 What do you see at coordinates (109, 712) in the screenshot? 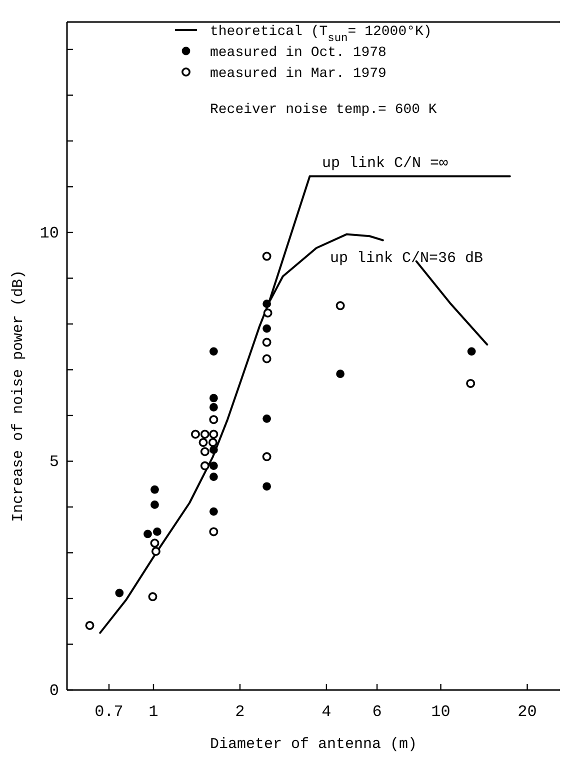
I see `x-tick-label: 0.7` at bounding box center [109, 712].